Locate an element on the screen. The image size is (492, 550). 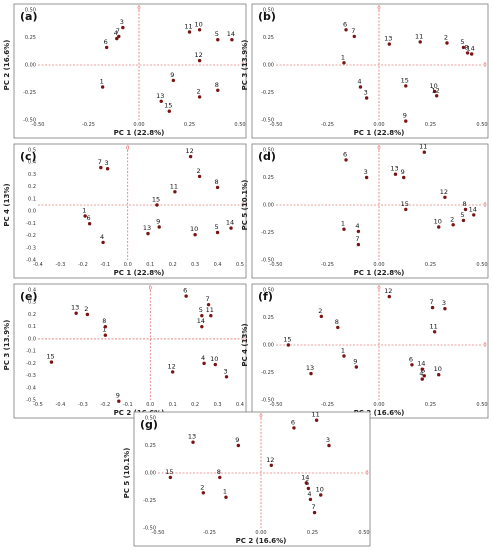
y-tick-label: 0.2 is located at coordinates (32, 315).